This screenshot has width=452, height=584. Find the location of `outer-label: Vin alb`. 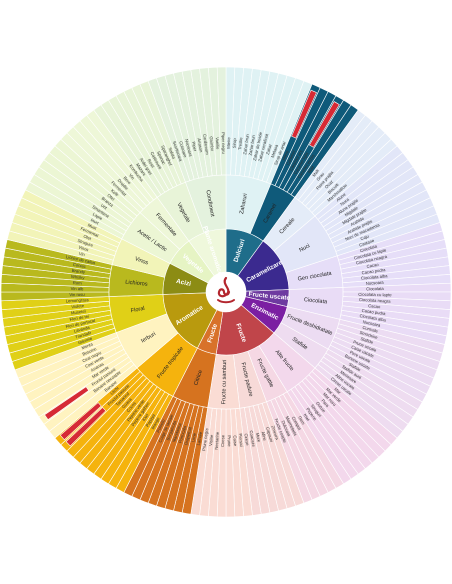

outer-label: Vin alb is located at coordinates (77, 288).